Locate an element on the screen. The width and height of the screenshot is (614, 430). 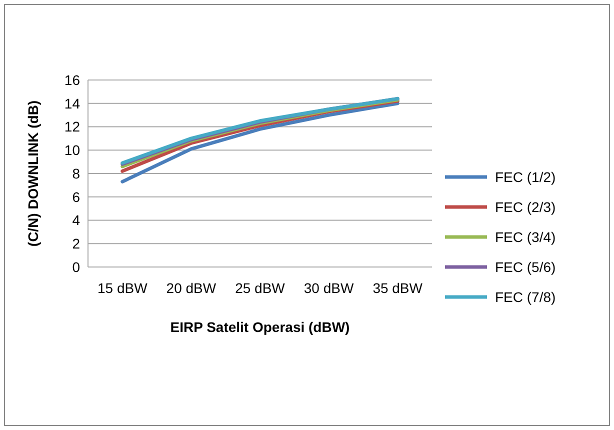
legend-label: FEC (3/4) is located at coordinates (525, 236).